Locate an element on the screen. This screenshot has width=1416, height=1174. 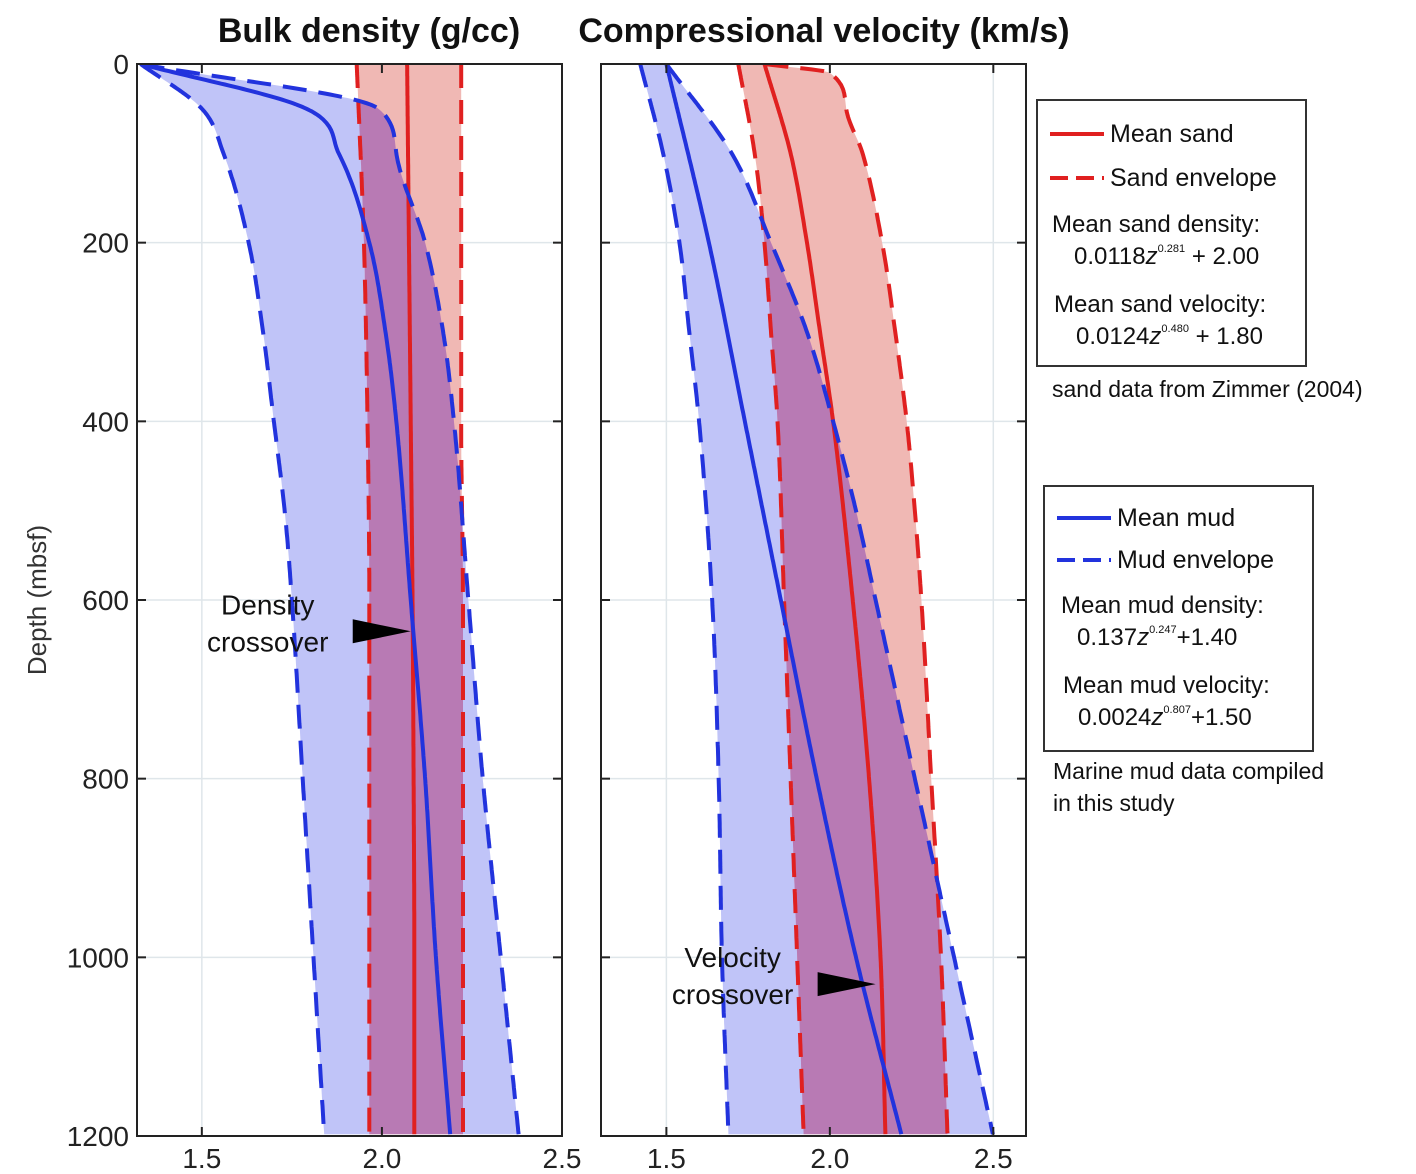
legend-mean-mud-label: Mean mud is located at coordinates (1176, 517).